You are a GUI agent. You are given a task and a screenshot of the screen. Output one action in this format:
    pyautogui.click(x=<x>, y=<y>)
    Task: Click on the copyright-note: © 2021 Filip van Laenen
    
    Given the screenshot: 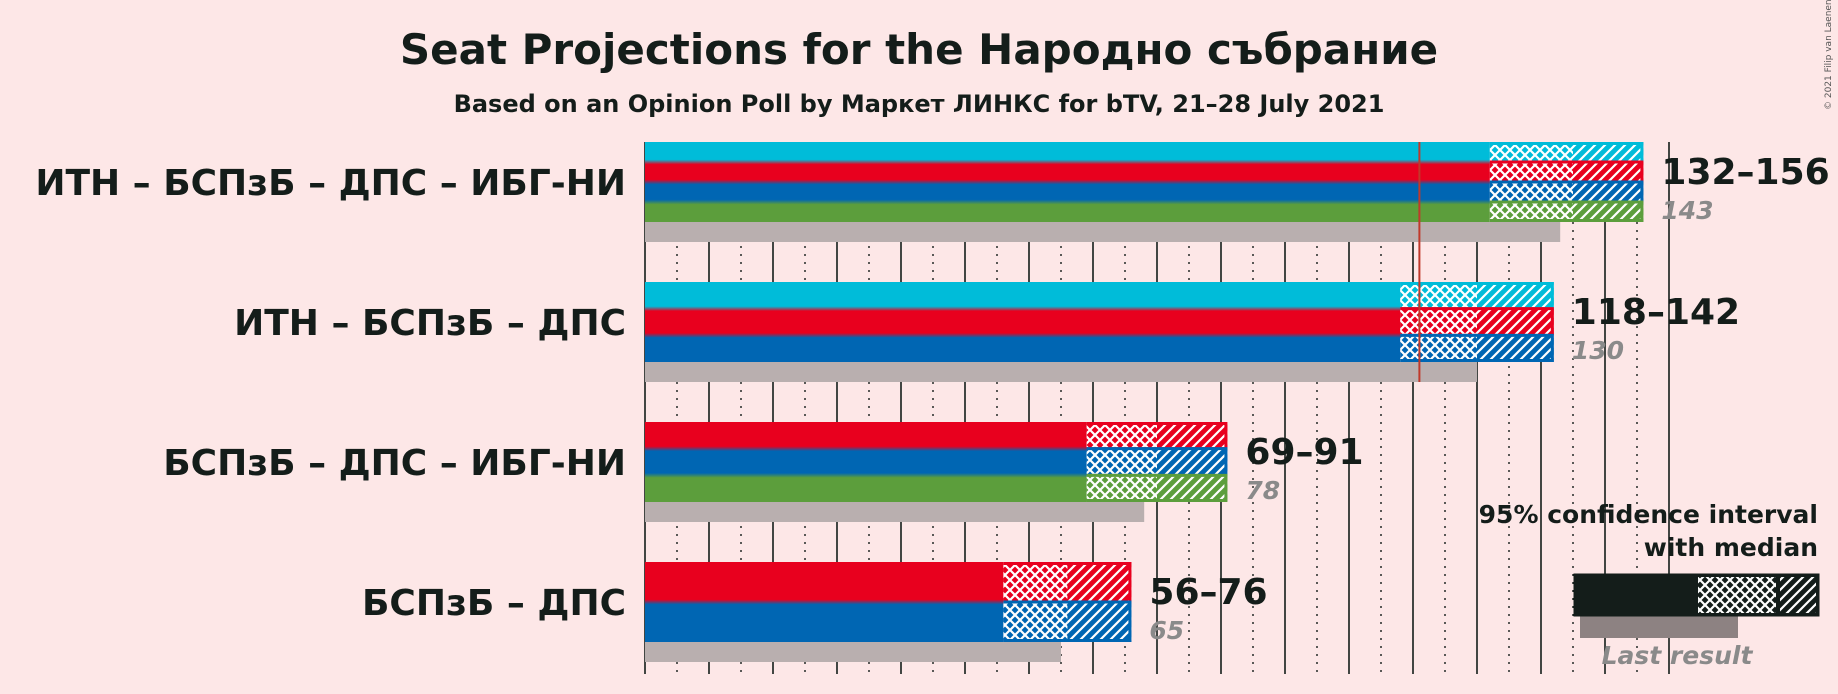 What is the action you would take?
    pyautogui.click(x=1829, y=55)
    